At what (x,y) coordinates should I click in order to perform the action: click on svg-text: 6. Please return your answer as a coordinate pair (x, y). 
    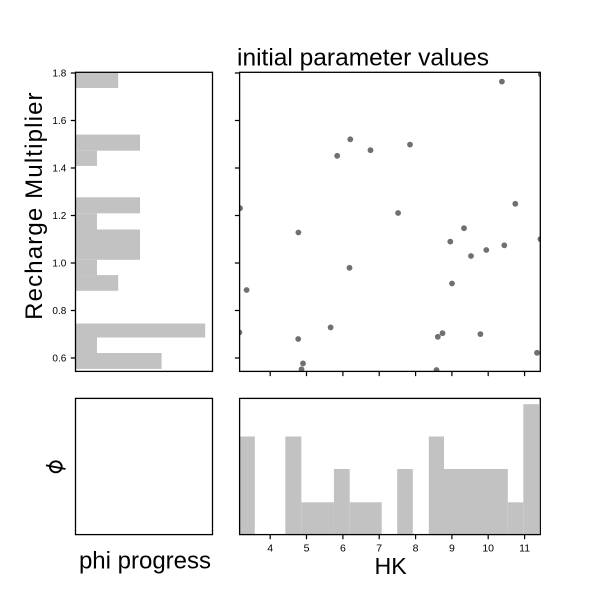
    Looking at the image, I should click on (343, 548).